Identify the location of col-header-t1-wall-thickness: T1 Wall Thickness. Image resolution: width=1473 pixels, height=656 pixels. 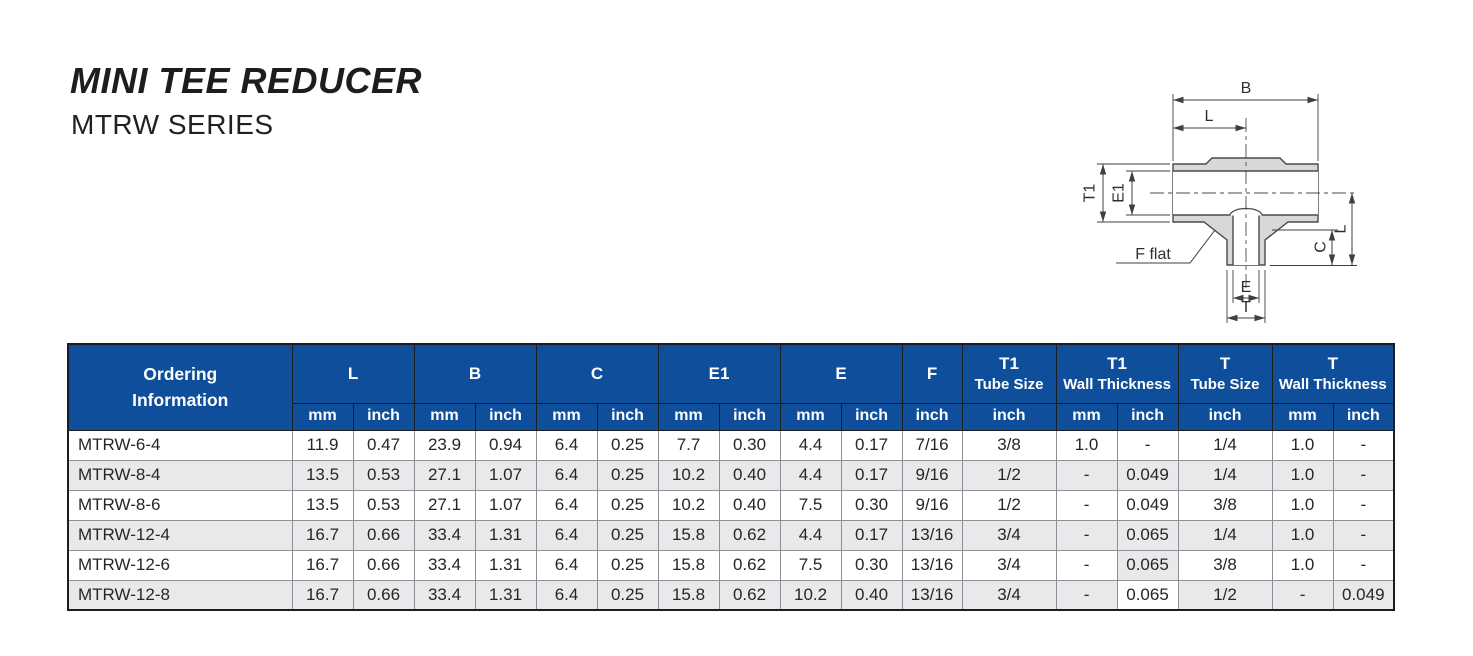
(1117, 373).